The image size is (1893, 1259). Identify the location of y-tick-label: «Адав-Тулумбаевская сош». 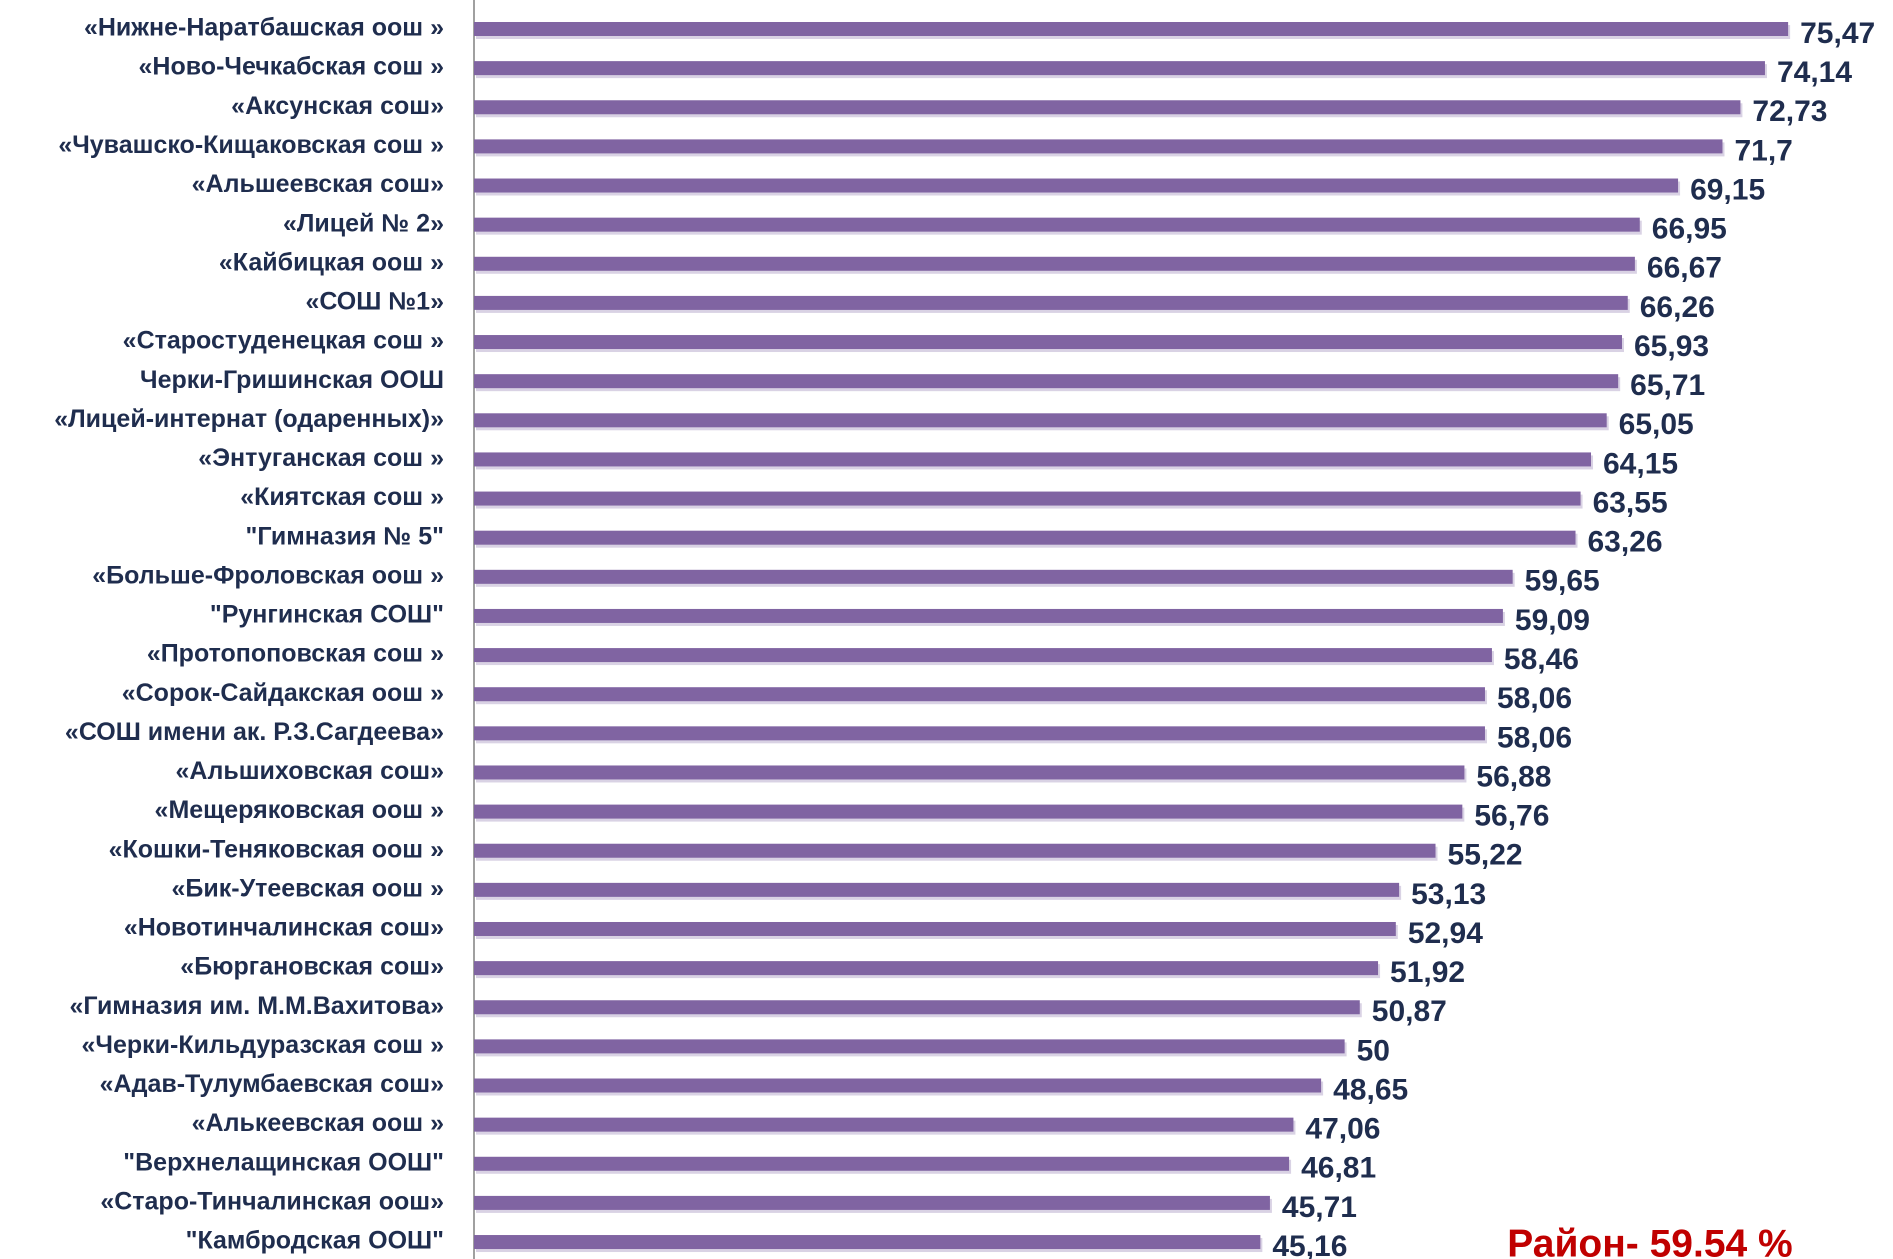
(272, 1084).